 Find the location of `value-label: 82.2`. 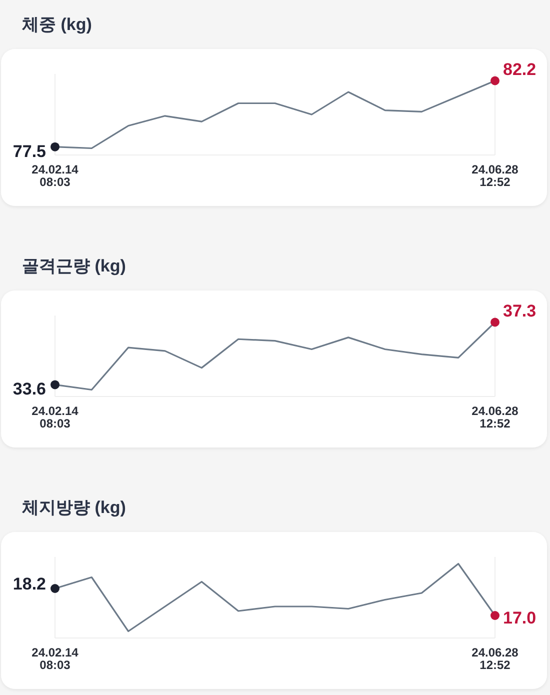

value-label: 82.2 is located at coordinates (519, 69).